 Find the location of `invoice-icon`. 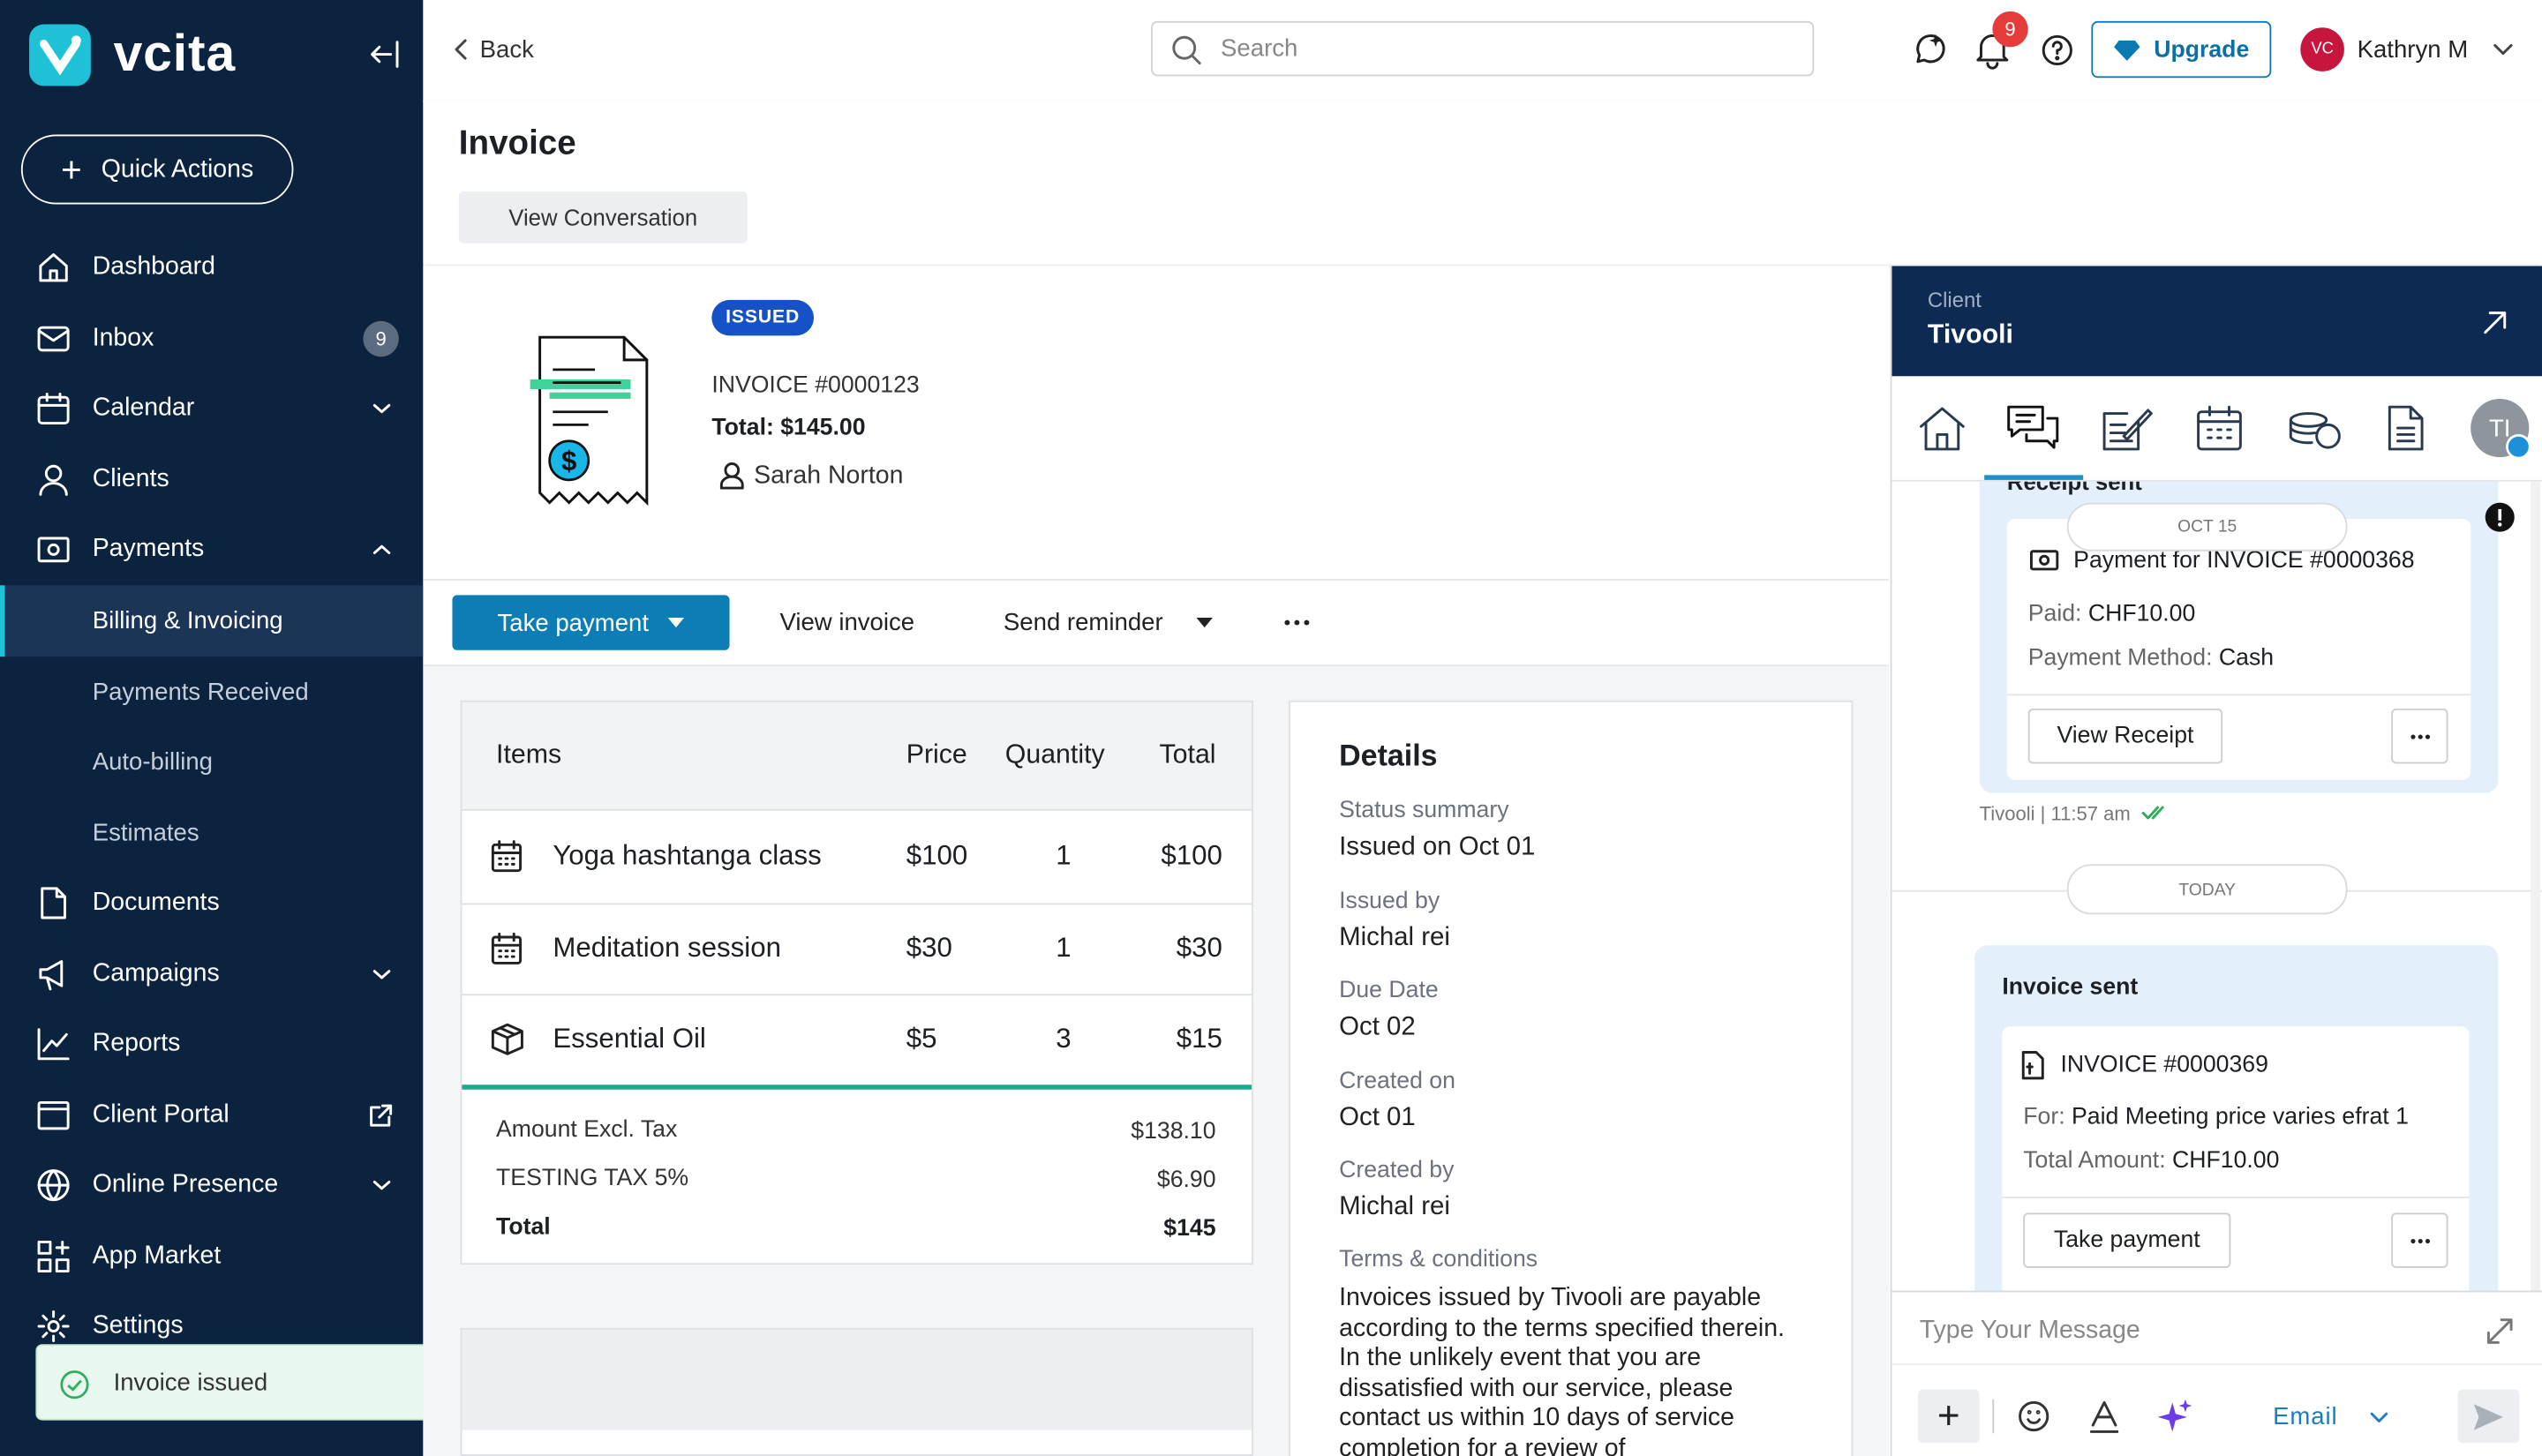

invoice-icon is located at coordinates (2033, 1065).